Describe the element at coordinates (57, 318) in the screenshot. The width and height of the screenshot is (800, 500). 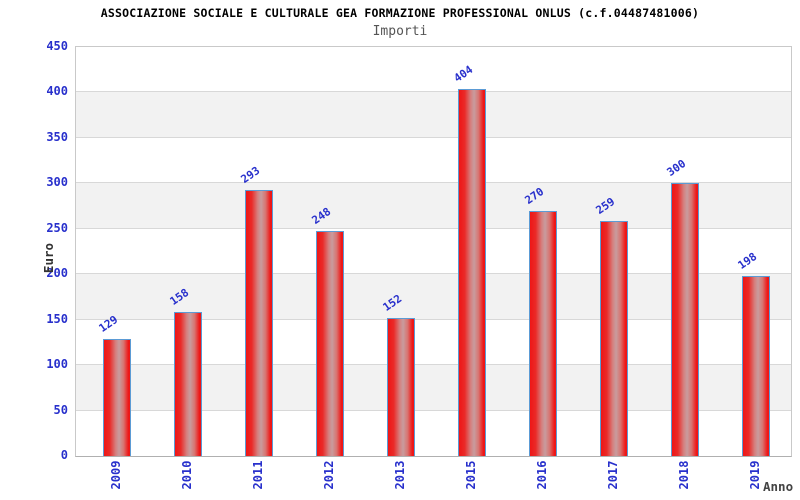
I see `y-tick-label: 150` at that location.